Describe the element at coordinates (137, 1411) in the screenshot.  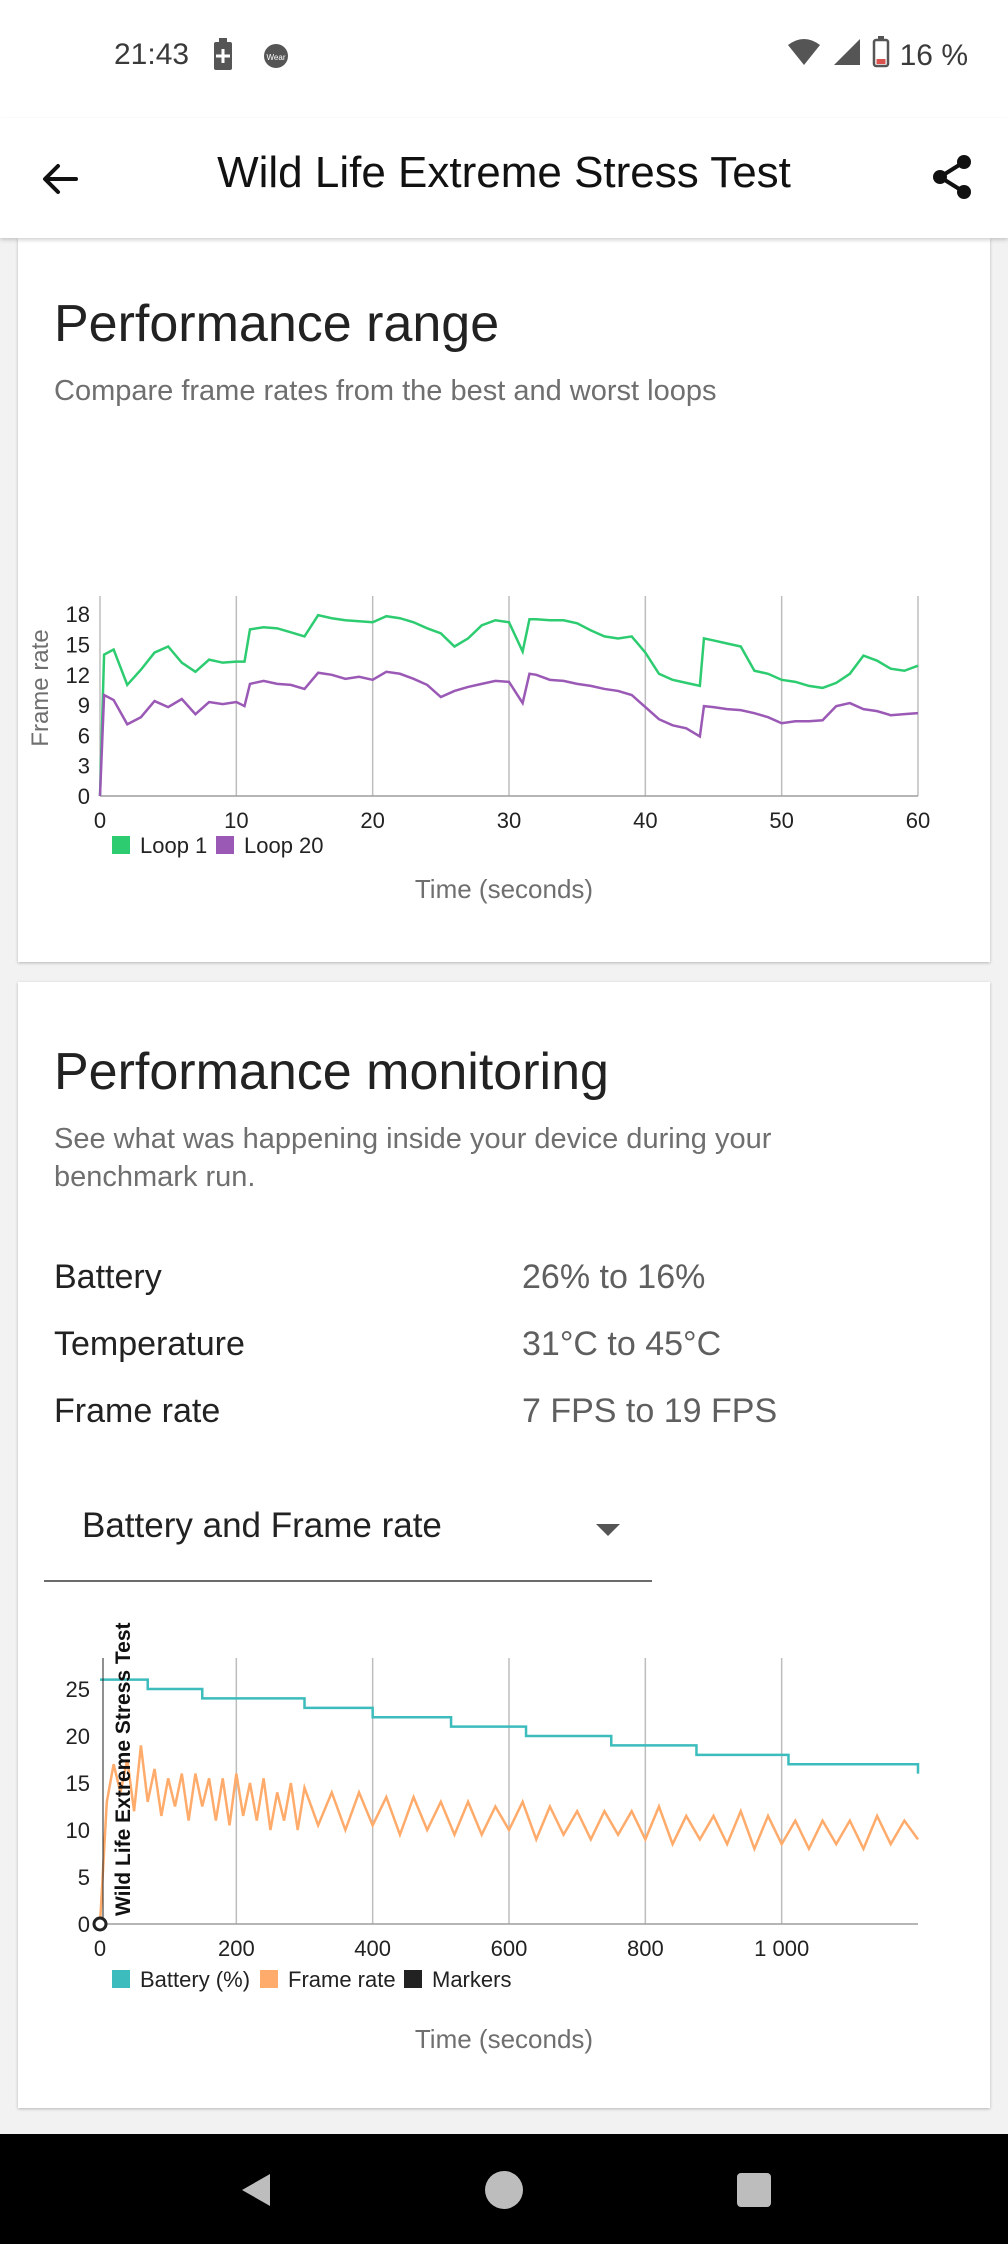
I see `stat-label: Frame rate` at that location.